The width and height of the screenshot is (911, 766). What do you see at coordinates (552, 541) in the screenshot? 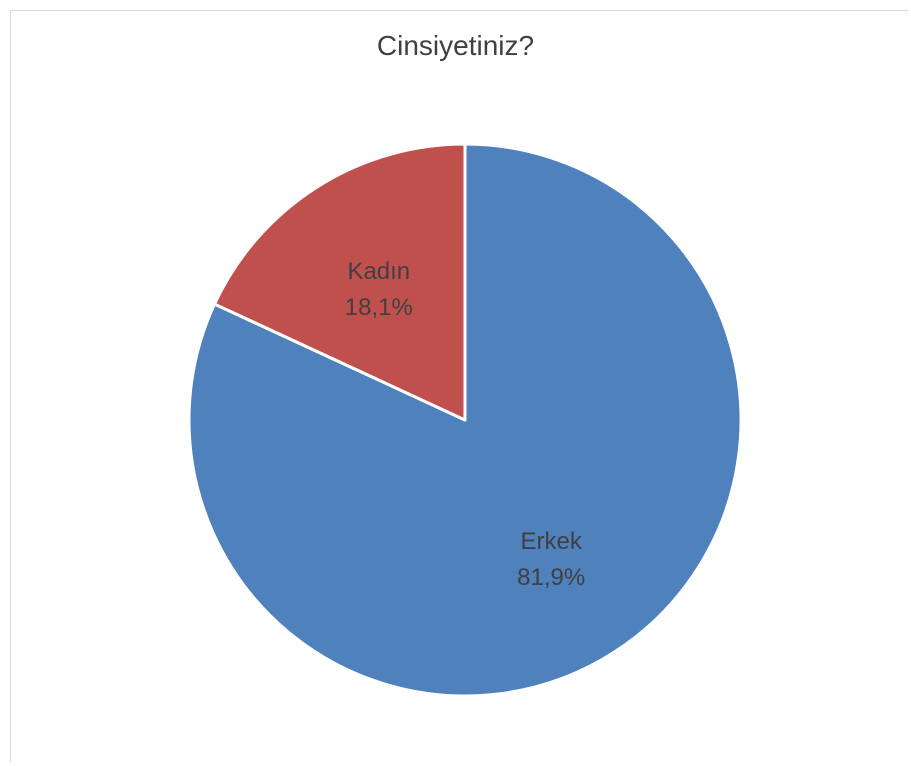
I see `slice-category-label: Erkek` at bounding box center [552, 541].